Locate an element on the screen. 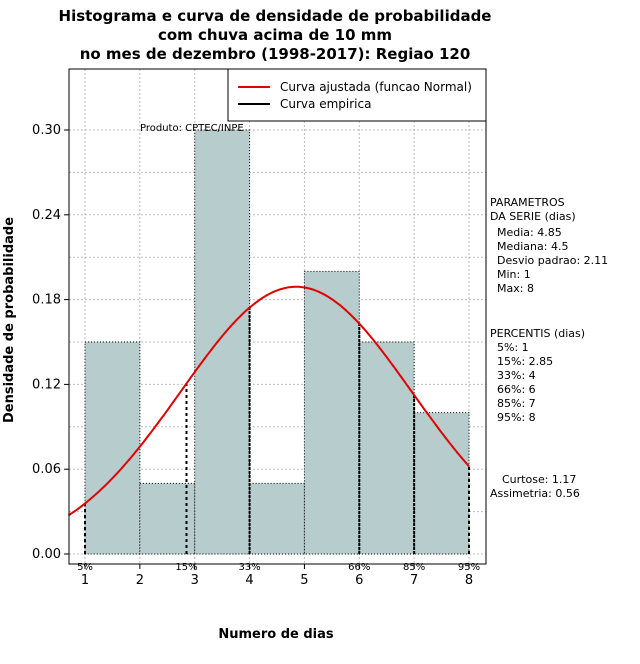 Image resolution: width=640 pixels, height=664 pixels. chart-title-line-2: com chuva acima de 10 mm is located at coordinates (275, 35).